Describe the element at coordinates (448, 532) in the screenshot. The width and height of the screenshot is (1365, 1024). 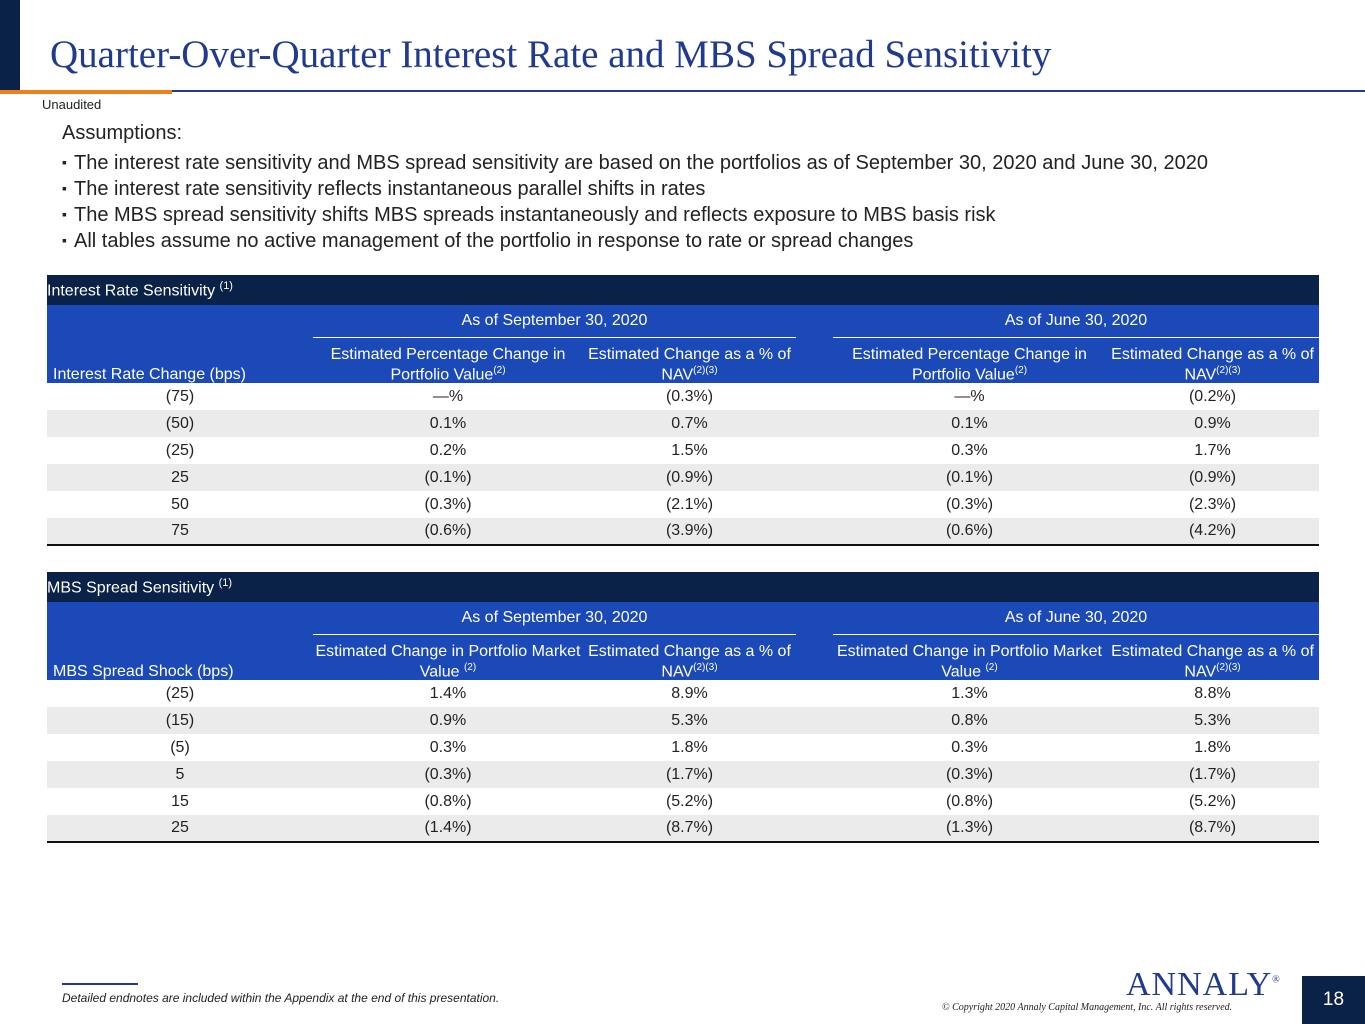
I see `cell-sep-portfolio: (0.6%)` at that location.